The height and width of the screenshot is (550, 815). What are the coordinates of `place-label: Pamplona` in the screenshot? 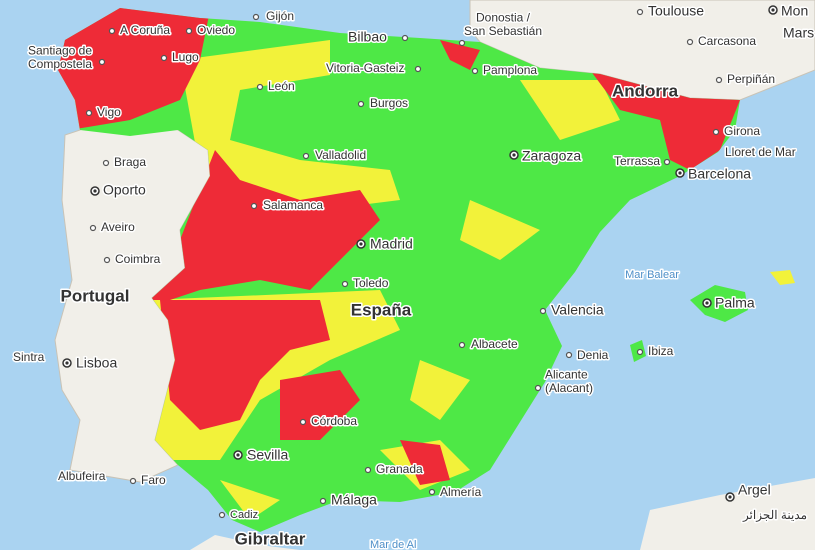 It's located at (510, 70).